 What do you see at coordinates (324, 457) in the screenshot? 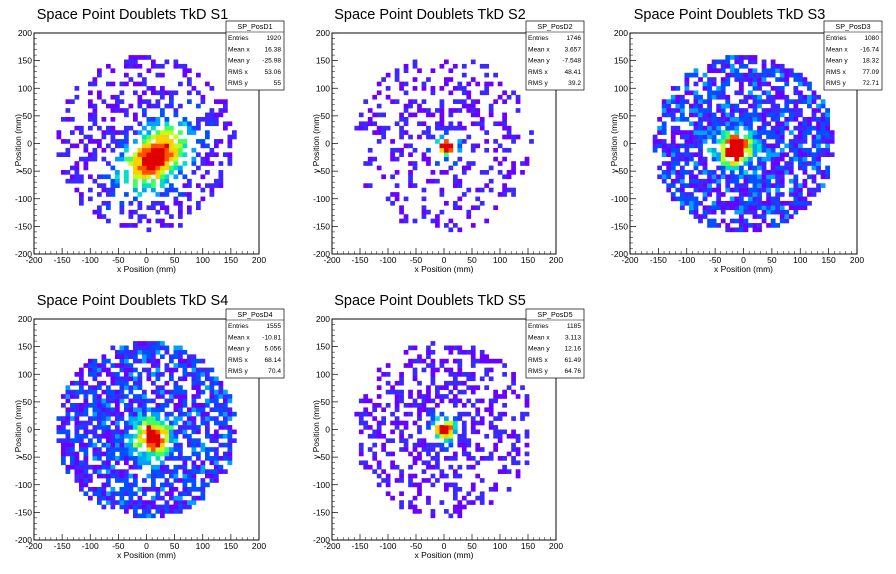
I see `y-tick-label: -50` at bounding box center [324, 457].